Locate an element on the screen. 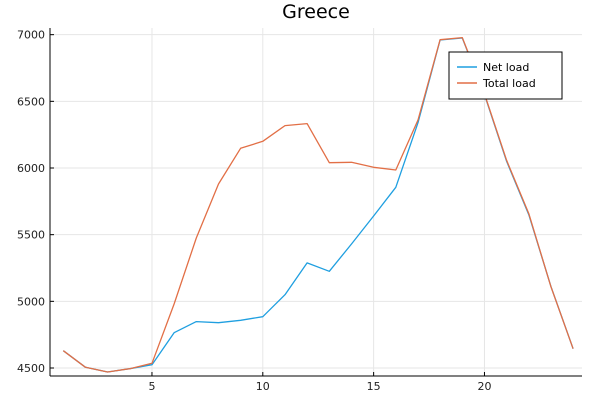  x-tick-label: 20 is located at coordinates (484, 386).